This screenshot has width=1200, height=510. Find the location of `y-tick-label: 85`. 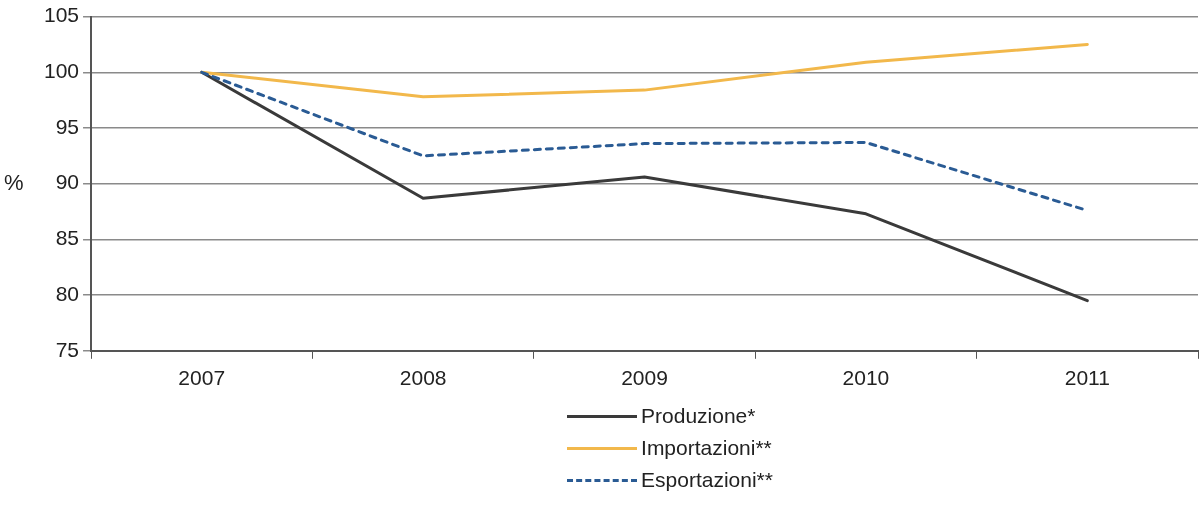

y-tick-label: 85 is located at coordinates (67, 238).